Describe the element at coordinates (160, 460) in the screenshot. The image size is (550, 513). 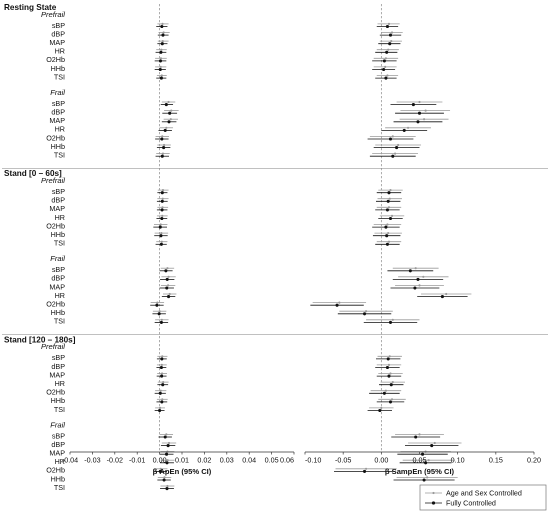
I see `x-tick-label: 0.00` at that location.